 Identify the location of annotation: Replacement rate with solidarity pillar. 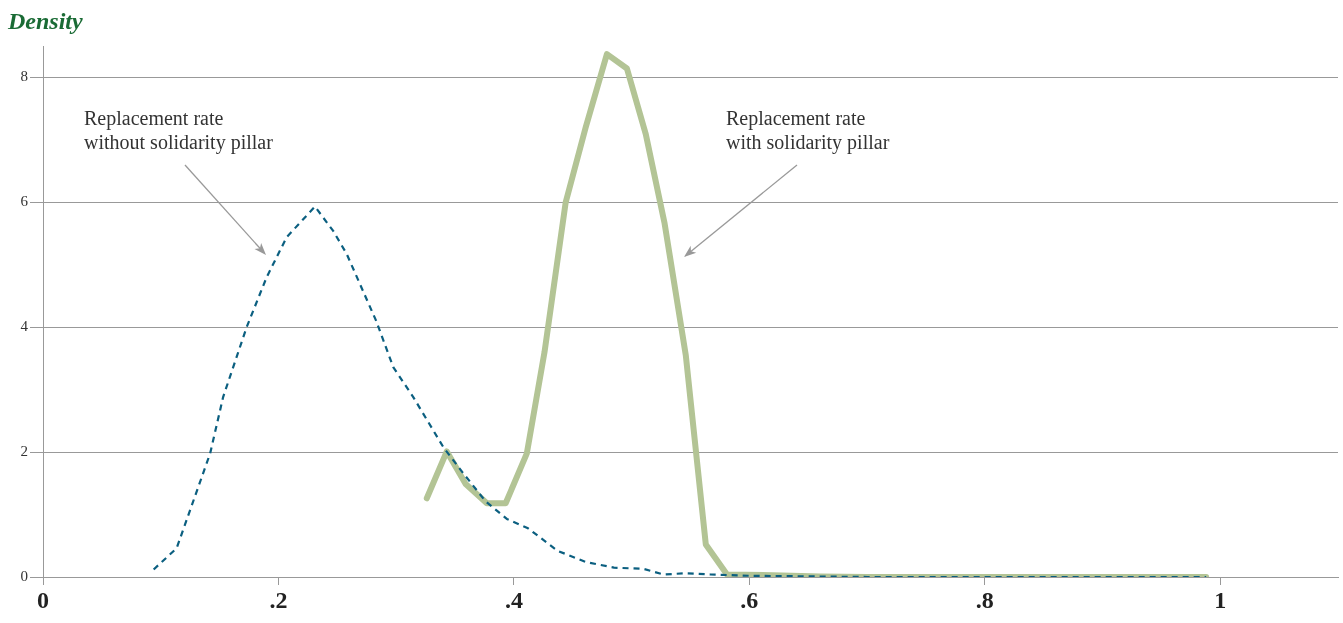
(808, 131).